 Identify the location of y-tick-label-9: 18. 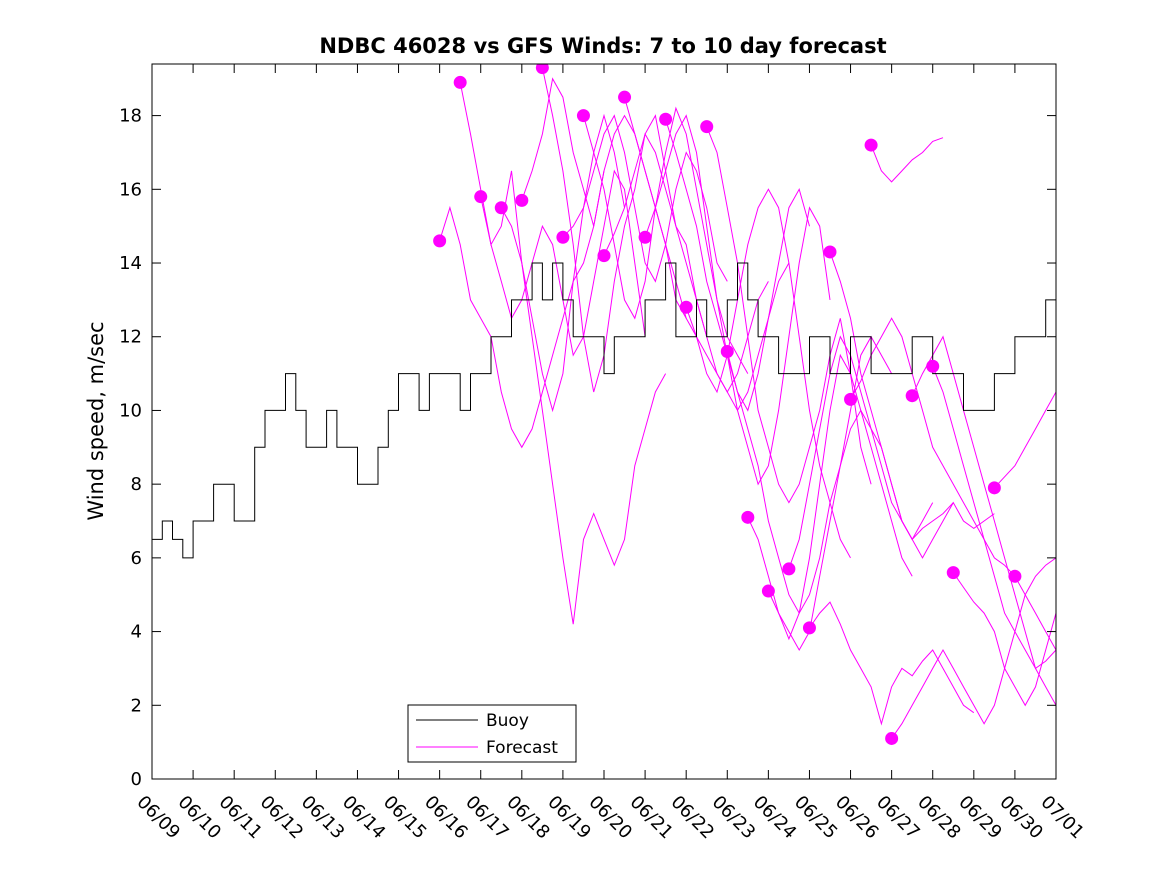
(130, 116).